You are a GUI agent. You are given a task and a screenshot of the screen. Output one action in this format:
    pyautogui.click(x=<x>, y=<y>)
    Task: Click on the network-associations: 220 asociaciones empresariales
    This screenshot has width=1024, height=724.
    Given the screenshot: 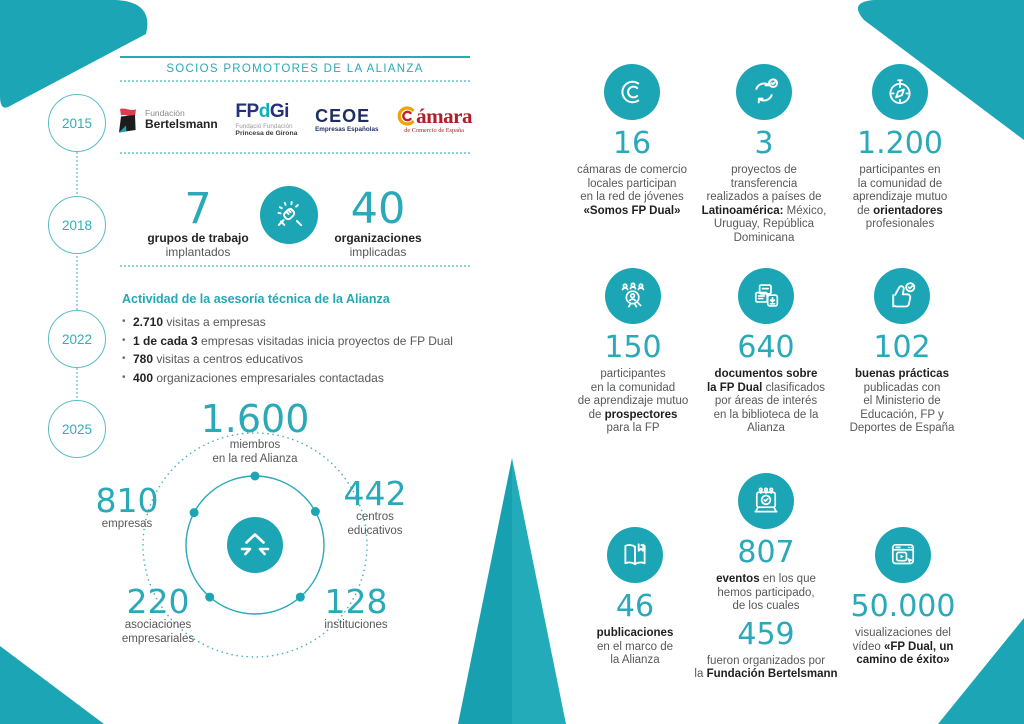 What is the action you would take?
    pyautogui.click(x=158, y=615)
    